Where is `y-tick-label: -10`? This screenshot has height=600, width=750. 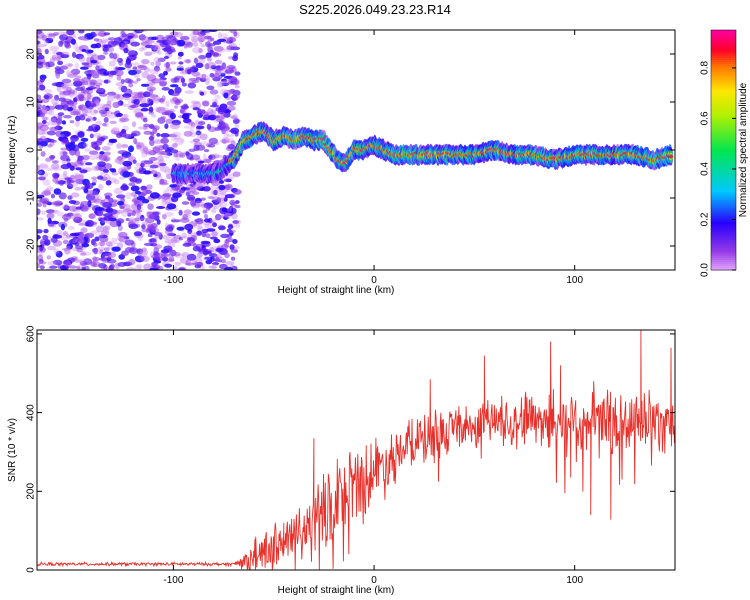 y-tick-label: -10 is located at coordinates (31, 197).